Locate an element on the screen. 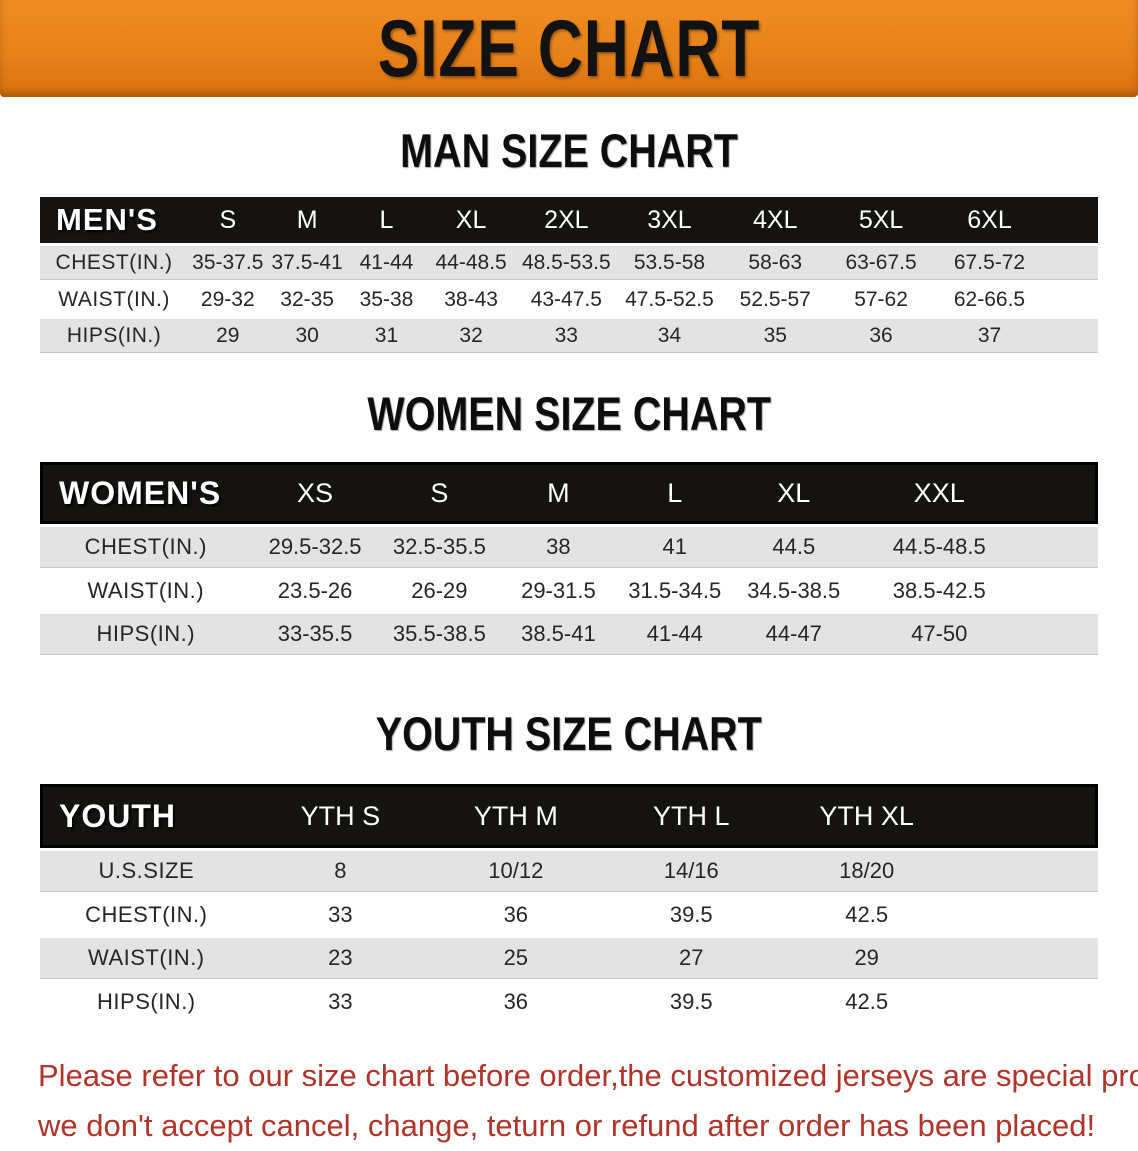 This screenshot has height=1151, width=1138. size-column-header: 4XL is located at coordinates (775, 220).